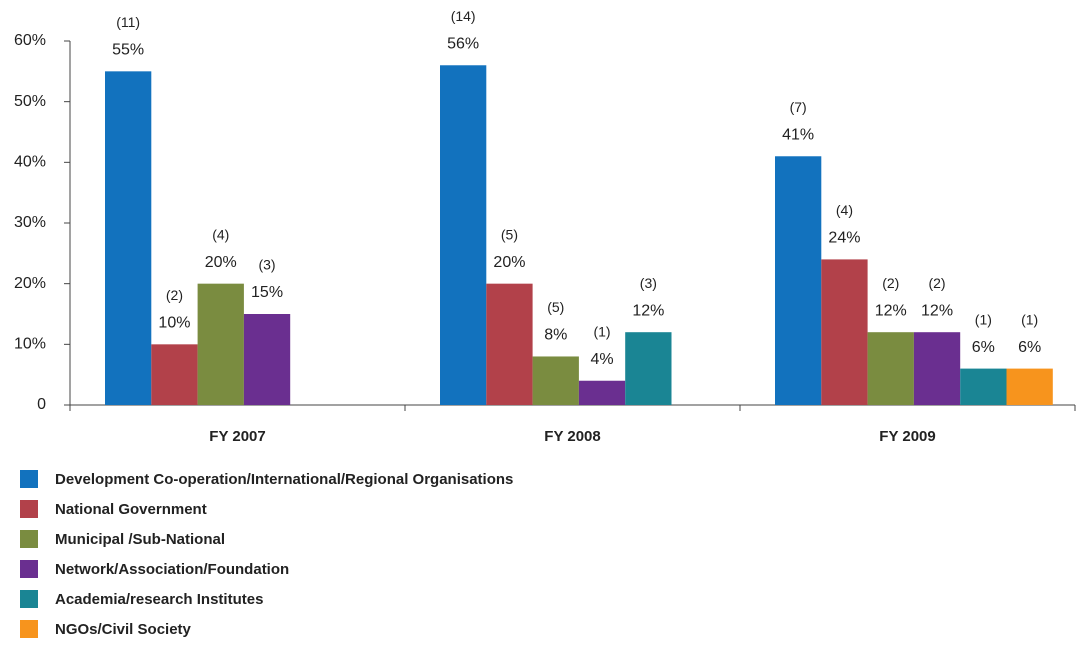 The image size is (1083, 671). Describe the element at coordinates (128, 50) in the screenshot. I see `value-label: 55%` at that location.